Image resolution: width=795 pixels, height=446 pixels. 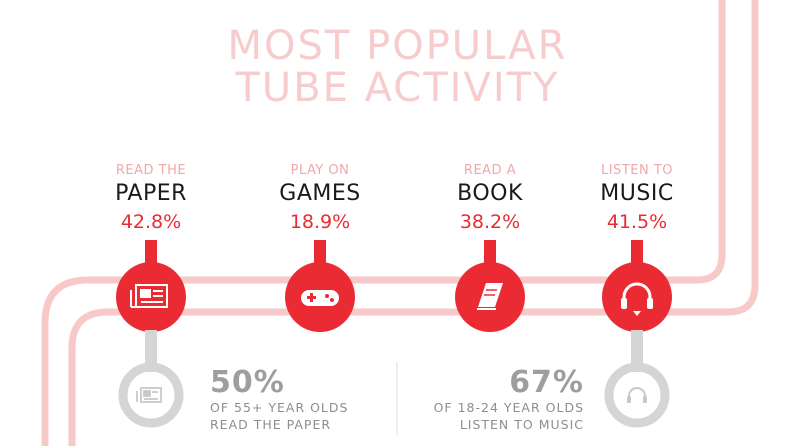 I want to click on stat-paper: 50% OF 55+ YEAR OLDS READ THE PAPER, so click(x=279, y=400).